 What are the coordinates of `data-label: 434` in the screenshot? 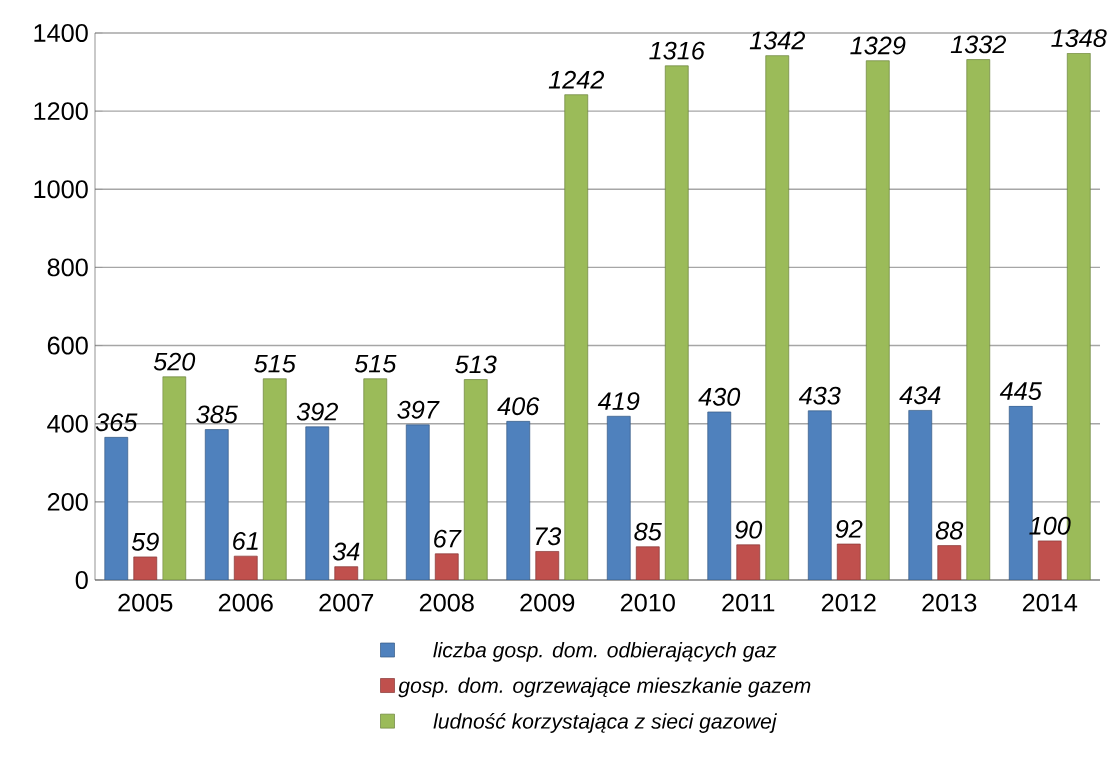 It's located at (920, 395).